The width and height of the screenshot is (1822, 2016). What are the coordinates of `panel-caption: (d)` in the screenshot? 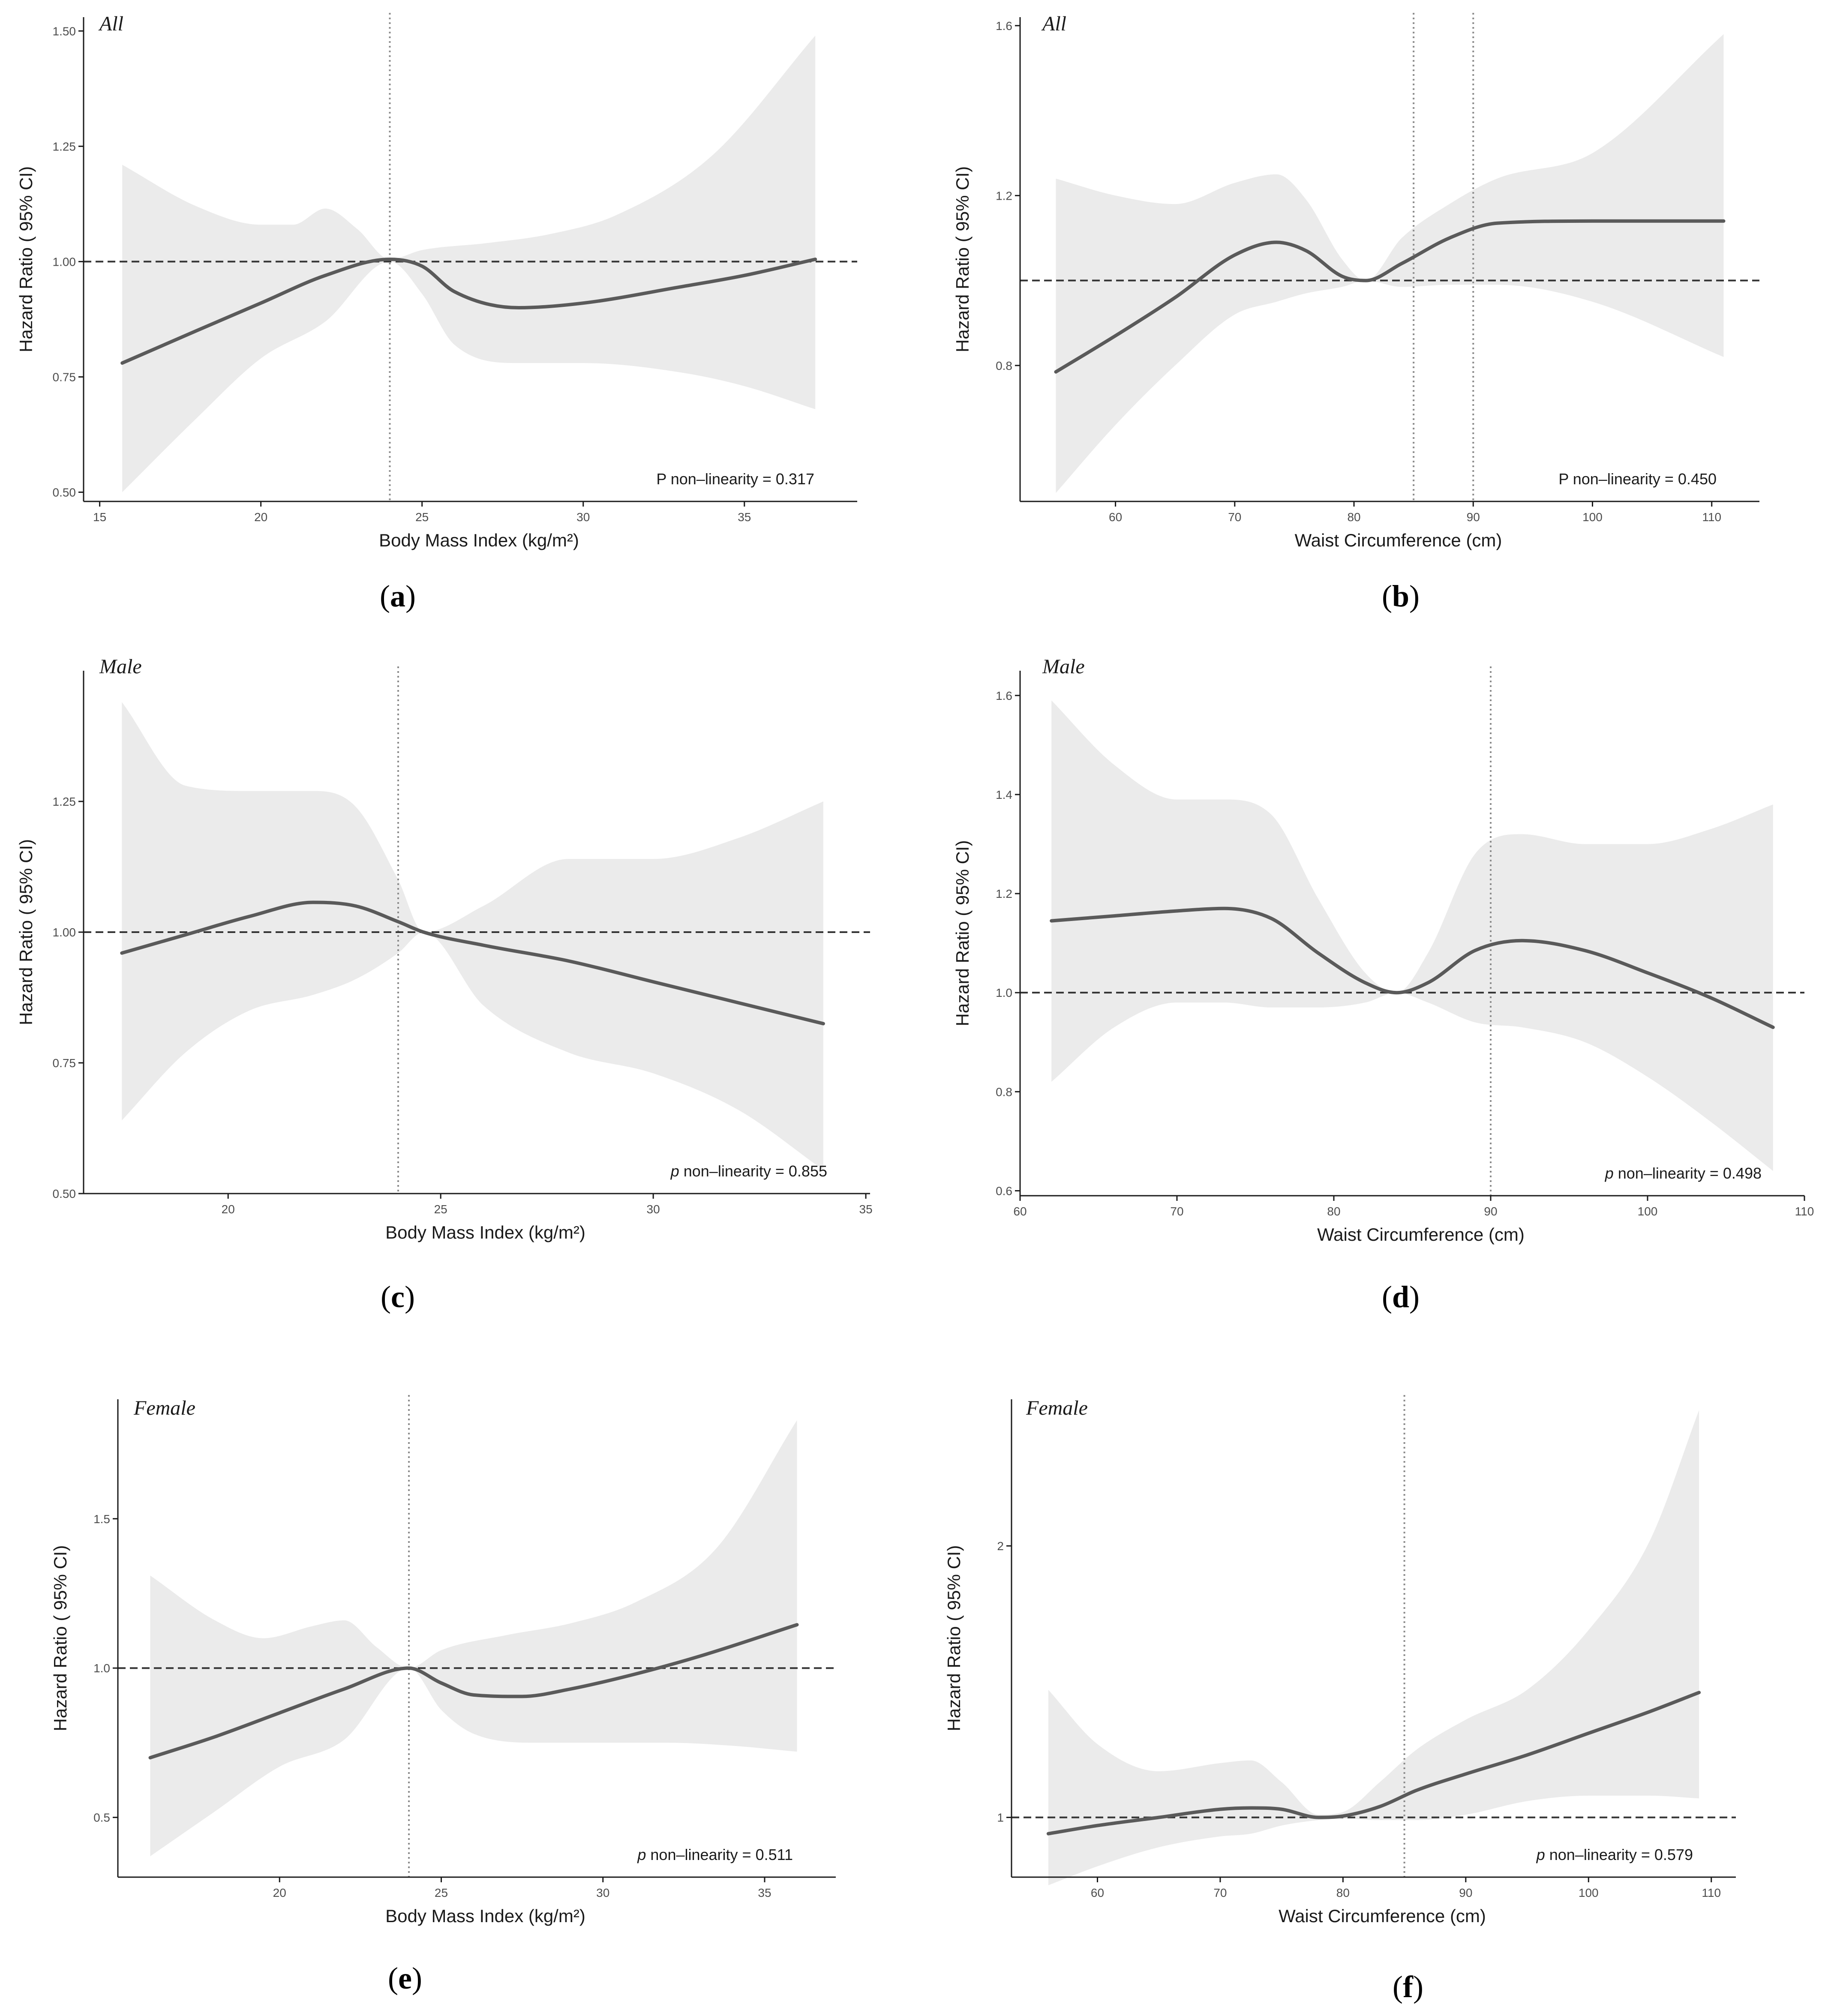 It's located at (1401, 1297).